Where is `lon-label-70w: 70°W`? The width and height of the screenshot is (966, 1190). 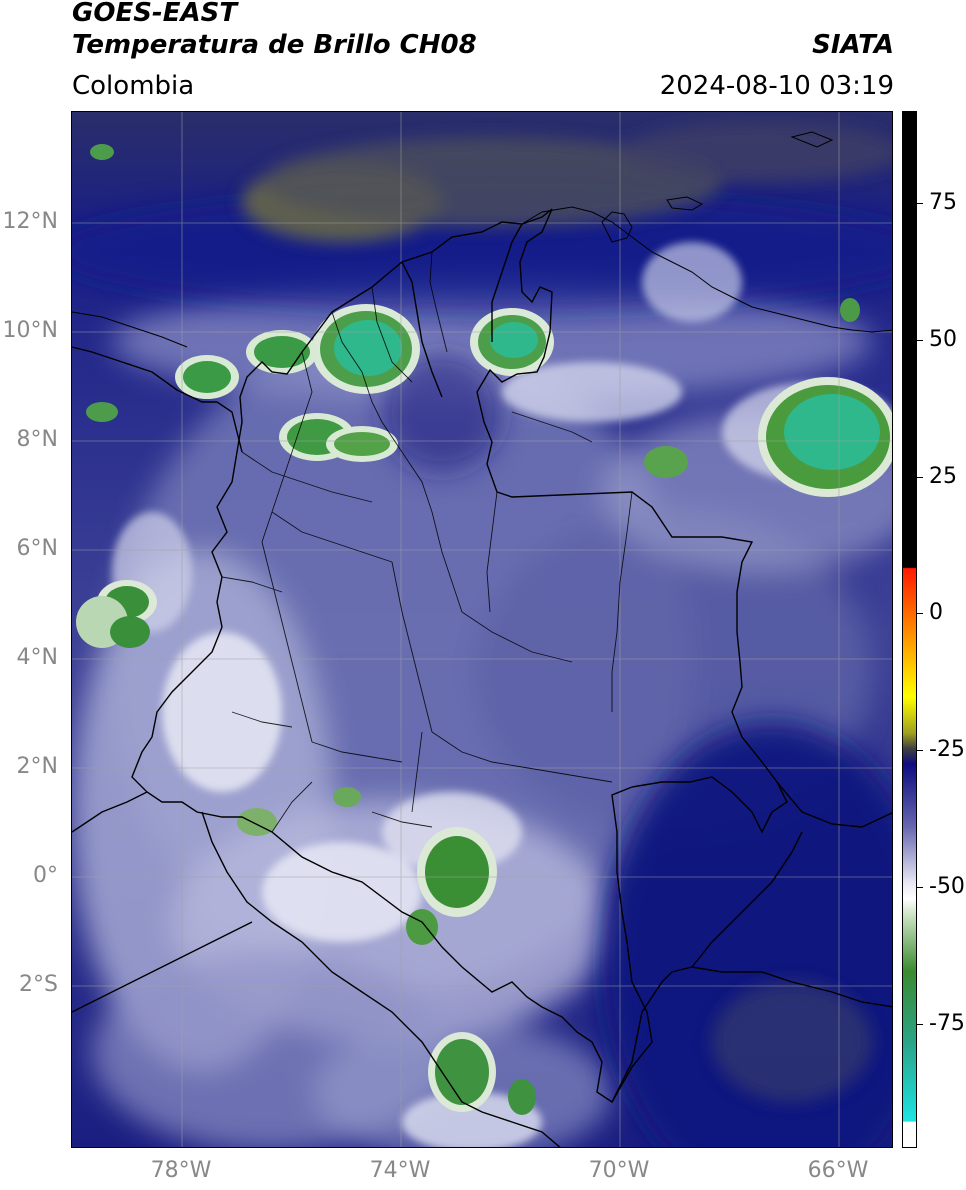 lon-label-70w: 70°W is located at coordinates (619, 1170).